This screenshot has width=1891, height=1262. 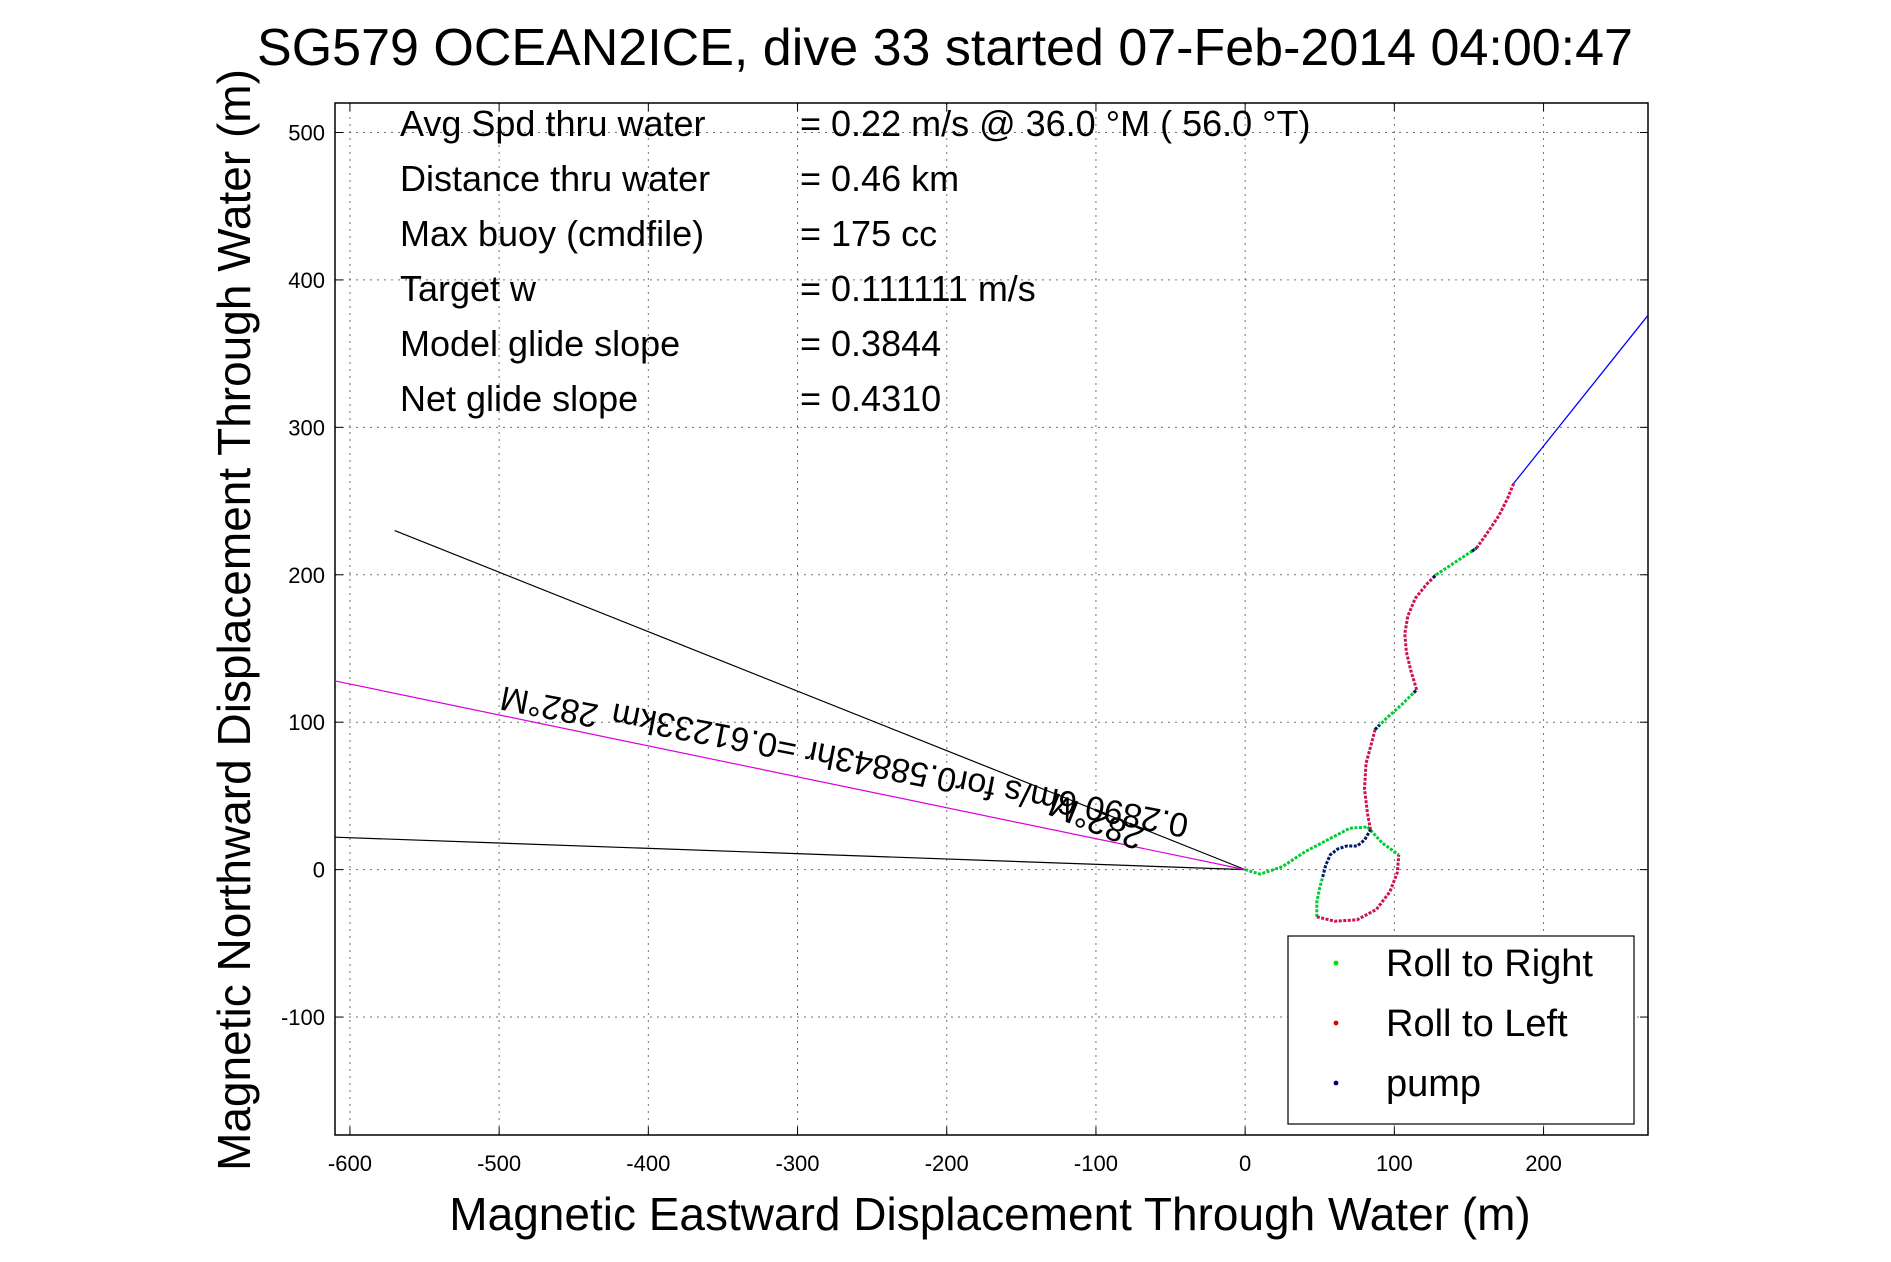 What do you see at coordinates (1055, 123) in the screenshot?
I see `info-value: = 0.22 m/s @ 36.0 °M ( 56.0 °T)` at bounding box center [1055, 123].